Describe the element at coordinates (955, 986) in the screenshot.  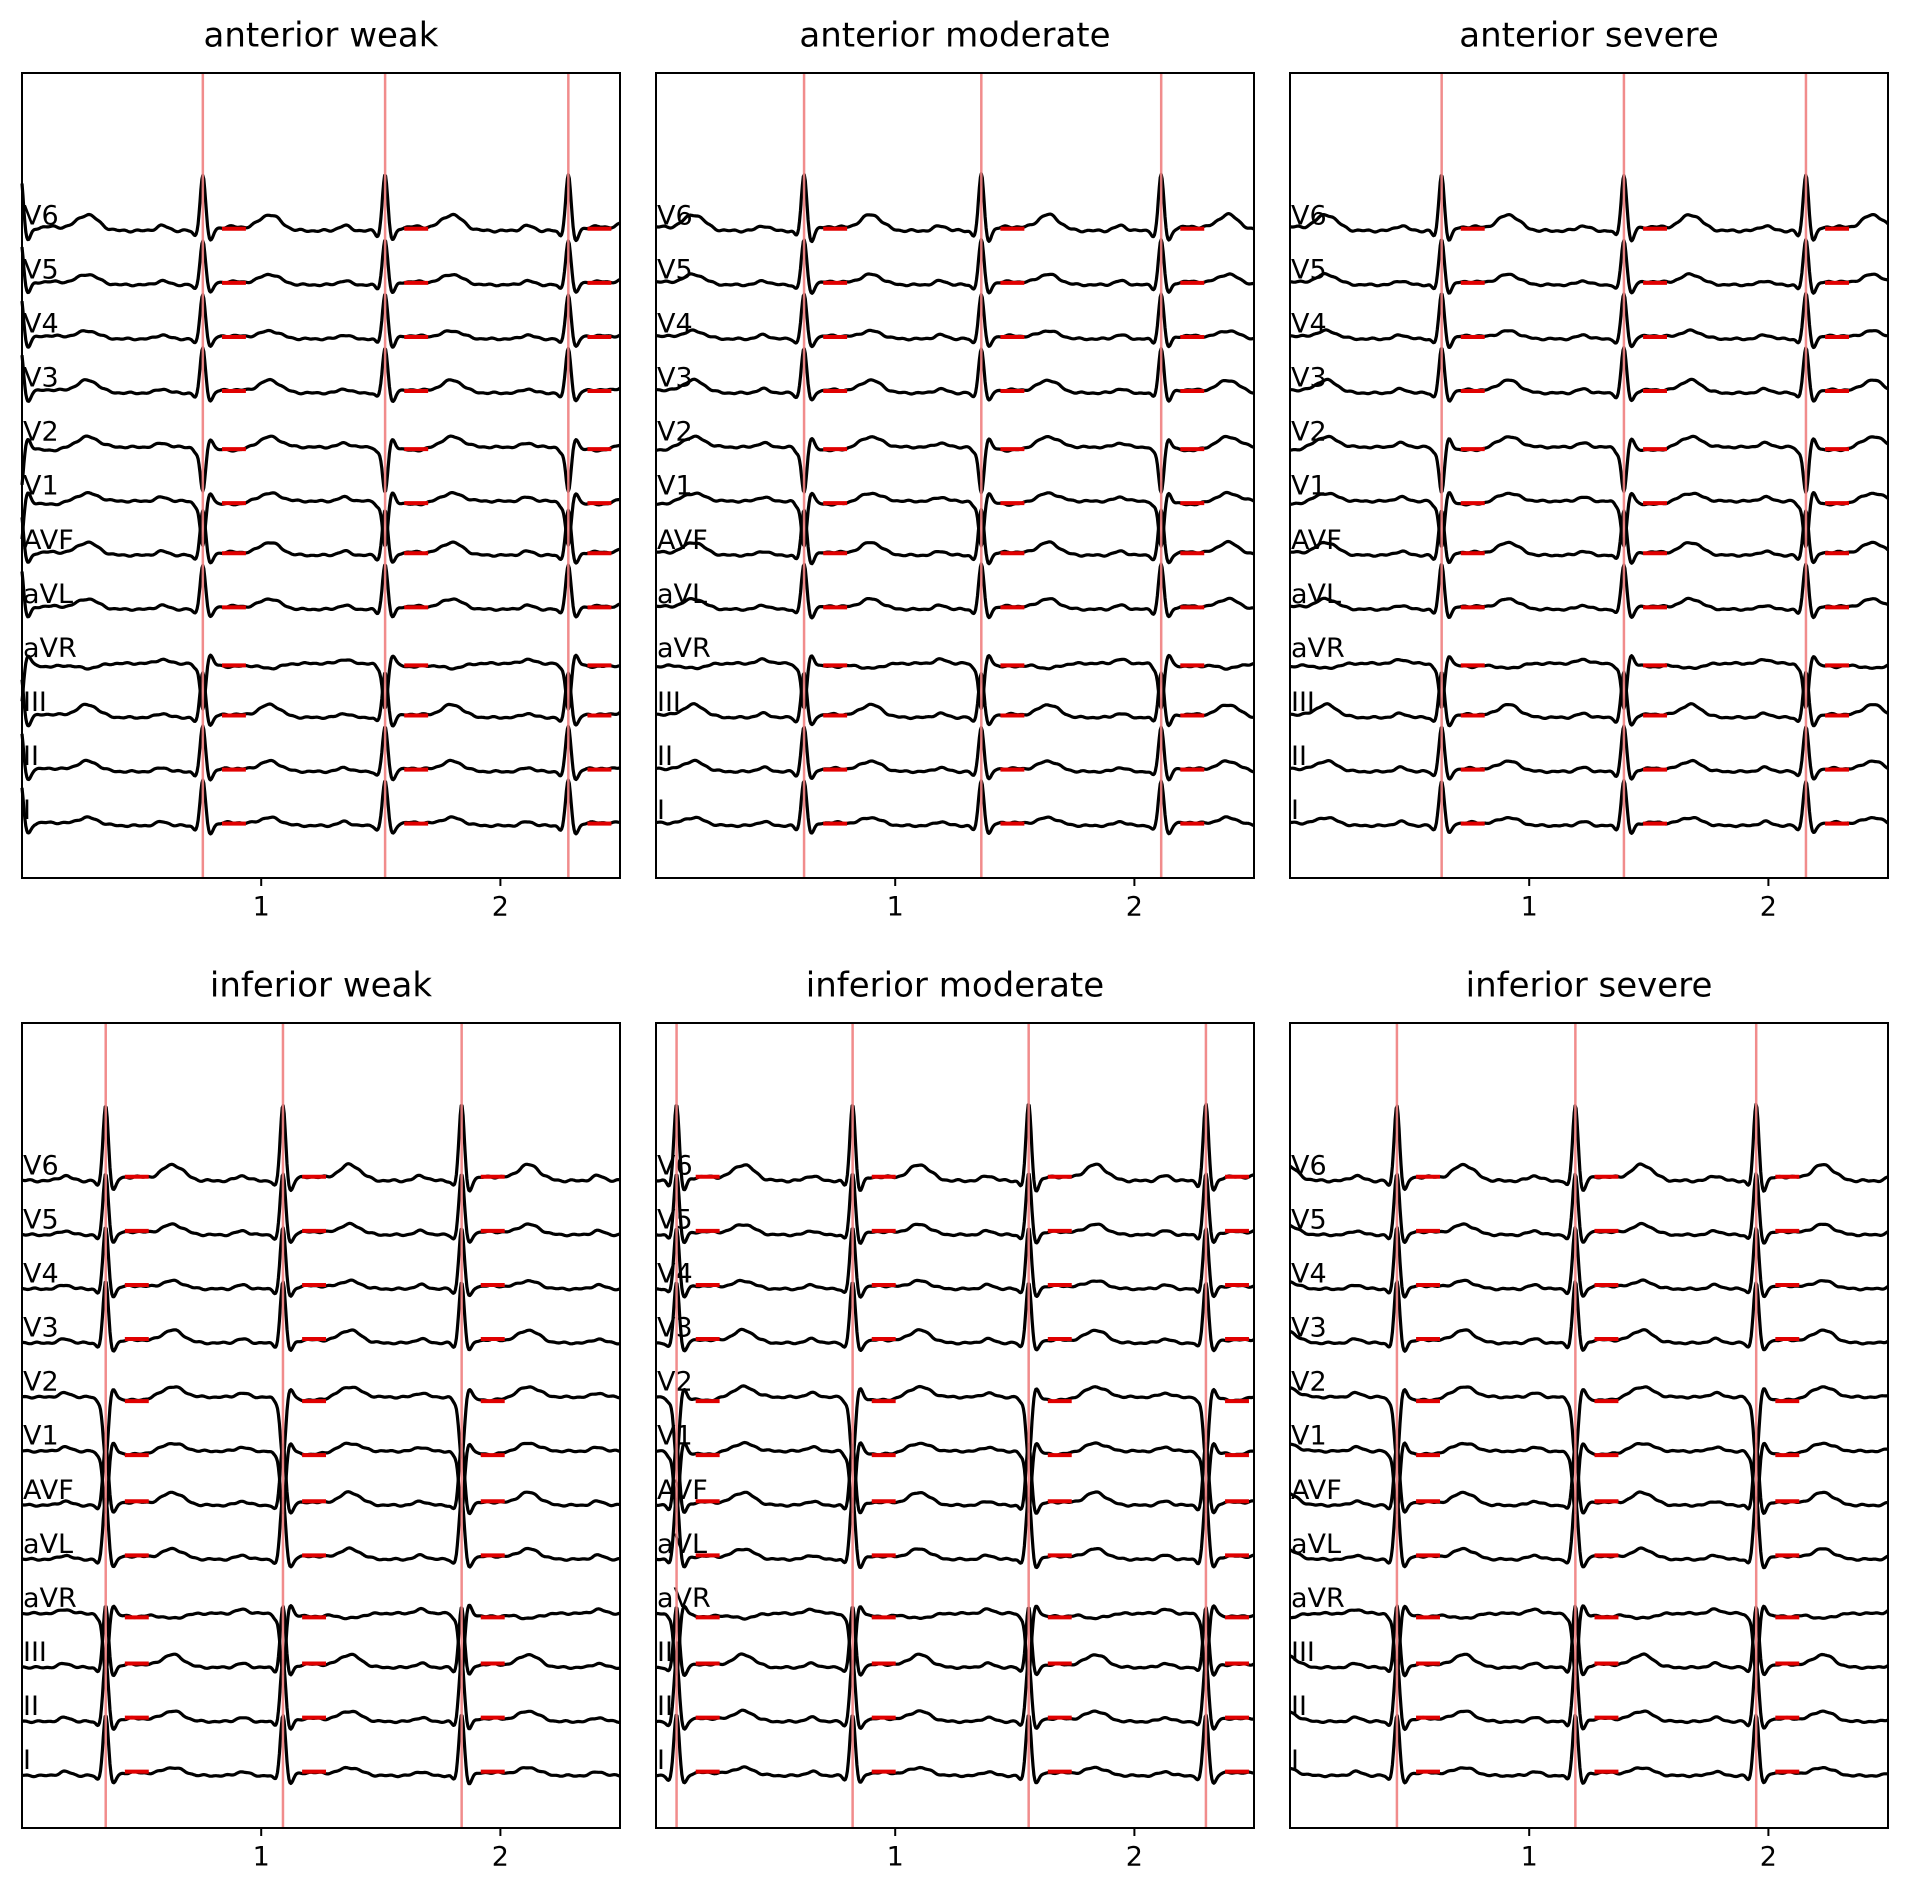
I see `panel-title: inferior moderate` at that location.